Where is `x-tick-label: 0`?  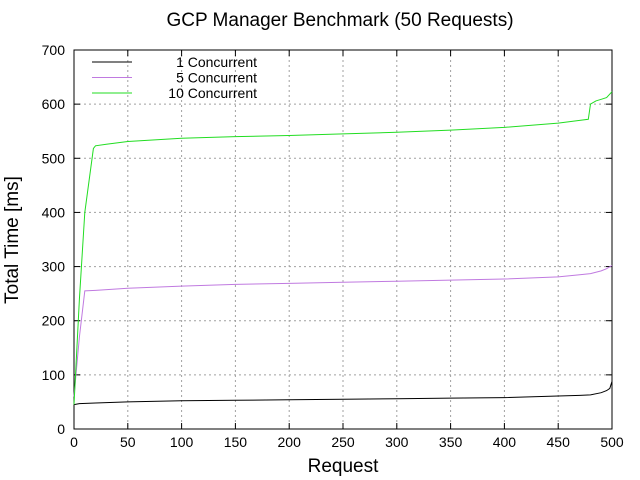
x-tick-label: 0 is located at coordinates (74, 442).